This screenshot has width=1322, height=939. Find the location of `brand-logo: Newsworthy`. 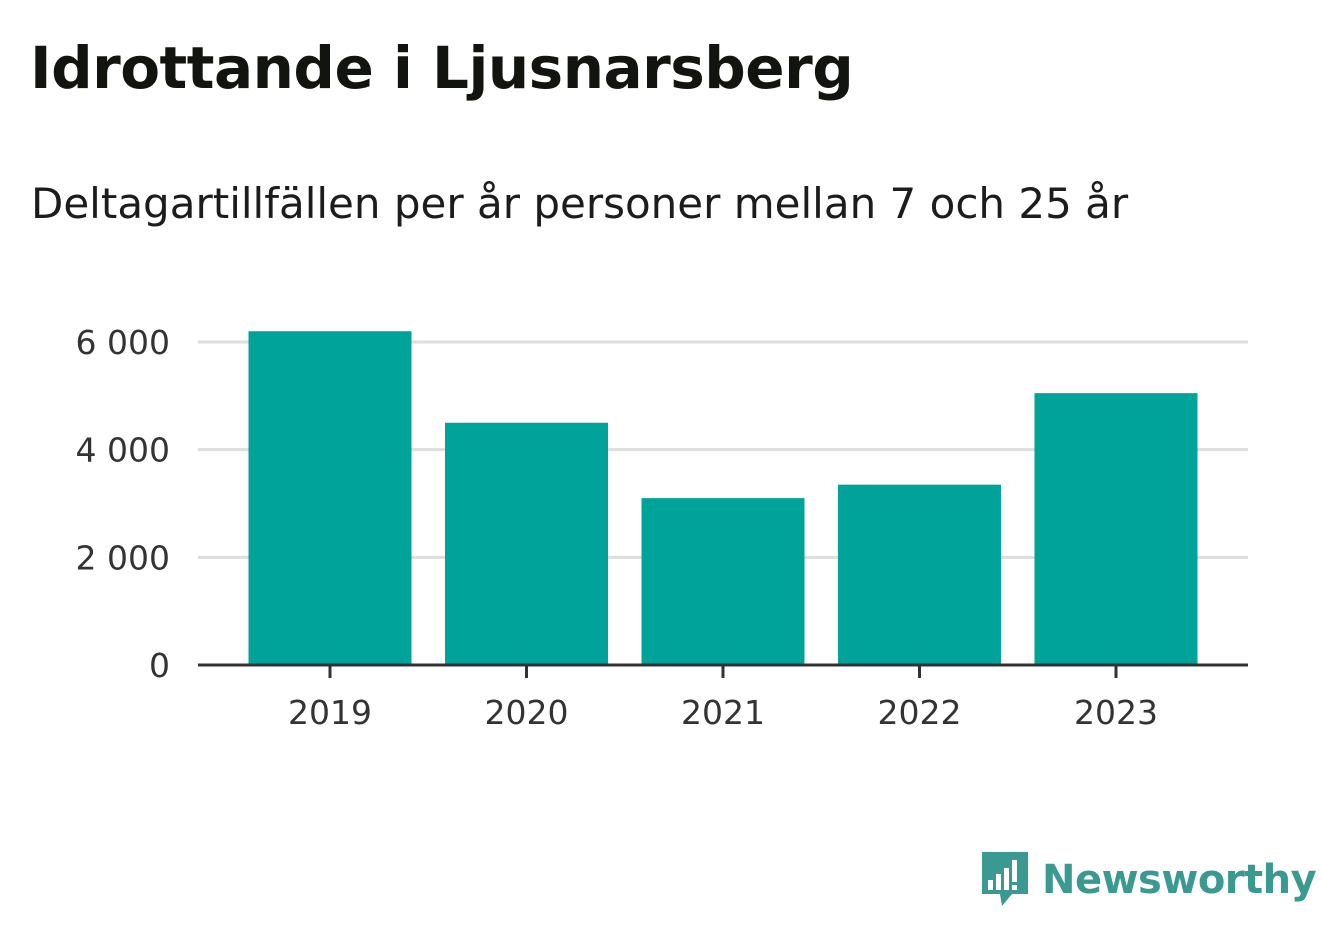

brand-logo: Newsworthy is located at coordinates (1148, 880).